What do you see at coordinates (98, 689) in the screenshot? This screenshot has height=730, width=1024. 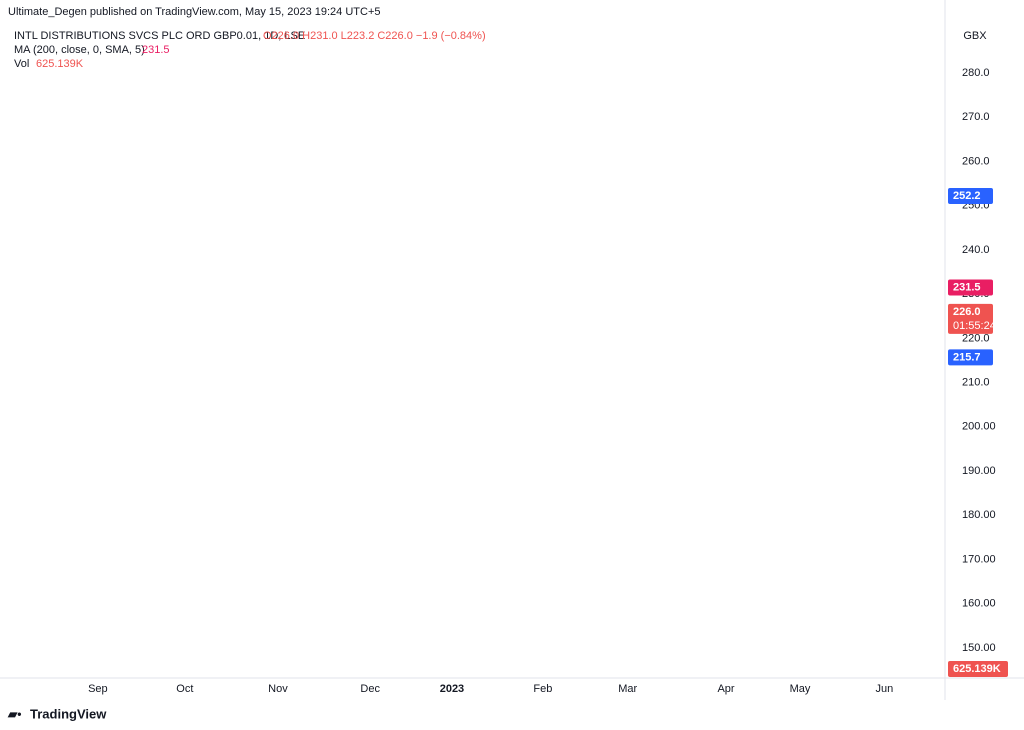 I see `x-tick-label: Sep` at bounding box center [98, 689].